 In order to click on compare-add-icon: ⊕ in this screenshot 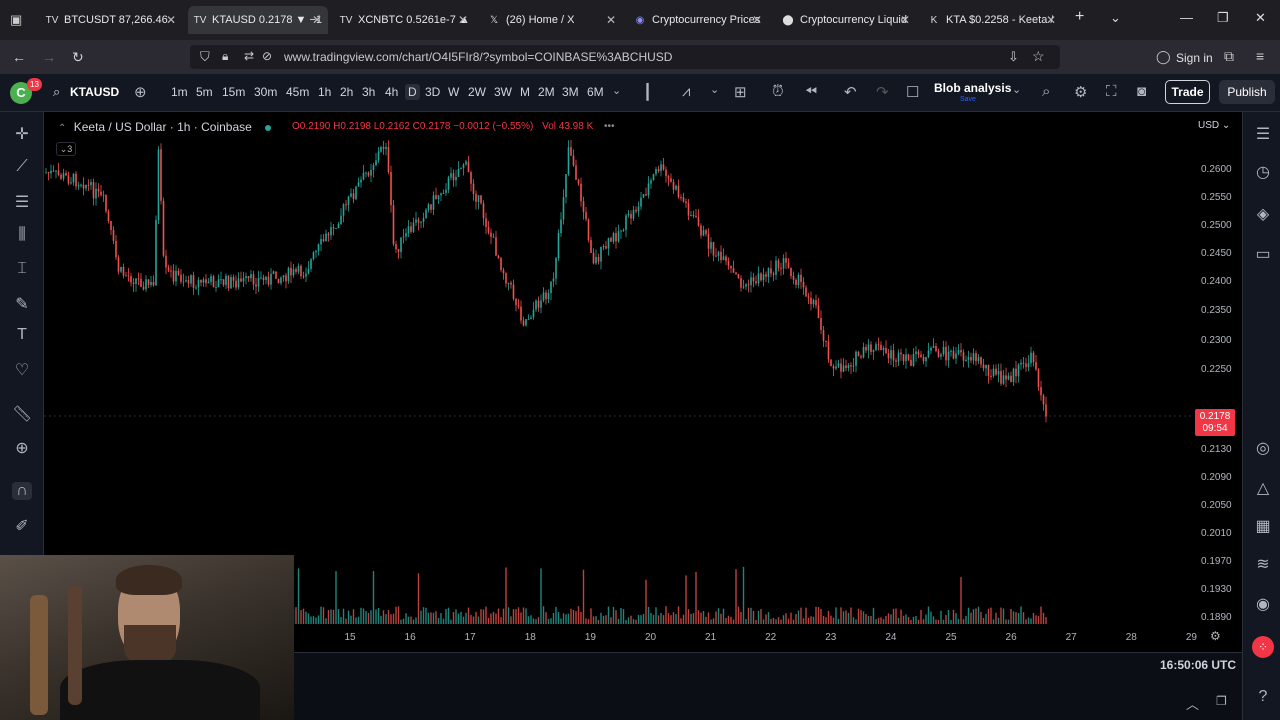, I will do `click(140, 92)`.